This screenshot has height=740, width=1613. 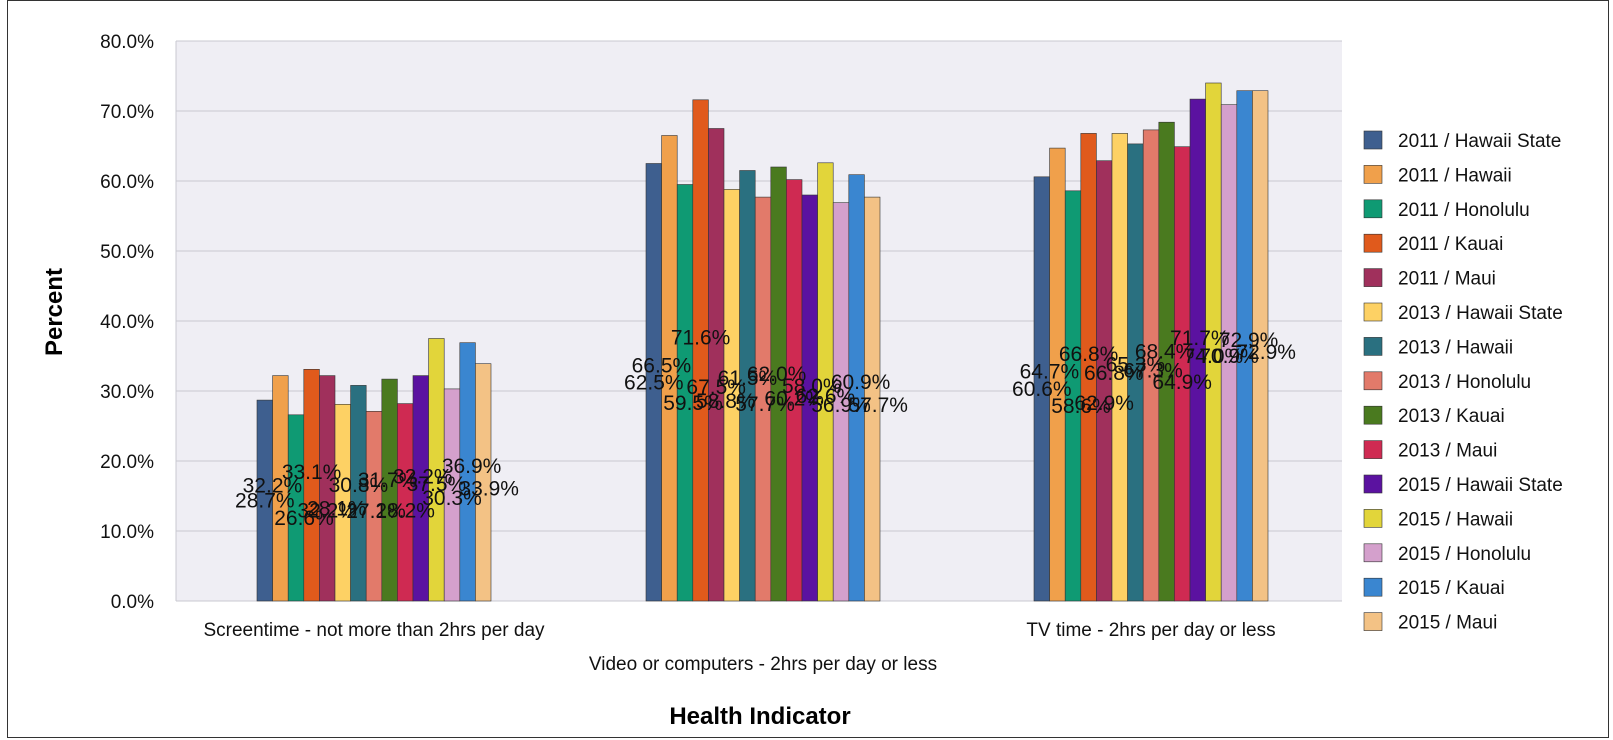 I want to click on y-tick-label: 70.0%, so click(x=127, y=112).